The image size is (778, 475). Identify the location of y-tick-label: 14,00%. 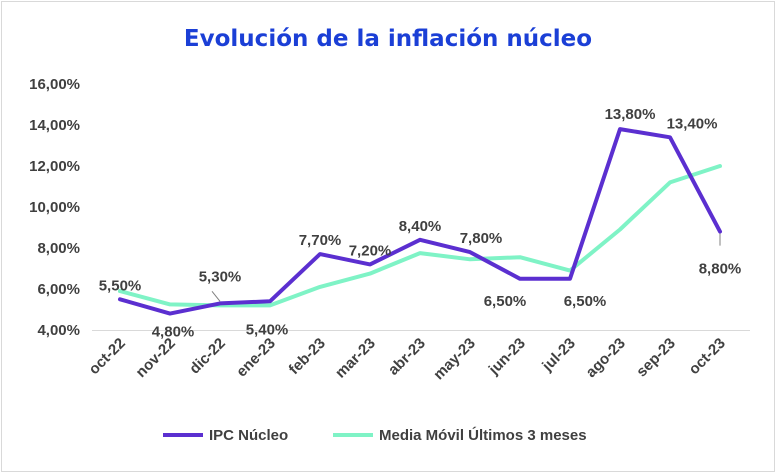
(54, 125).